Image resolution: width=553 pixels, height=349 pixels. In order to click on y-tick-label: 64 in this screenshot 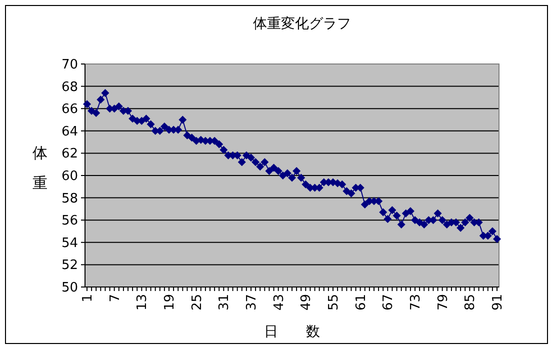, I will do `click(69, 132)`.